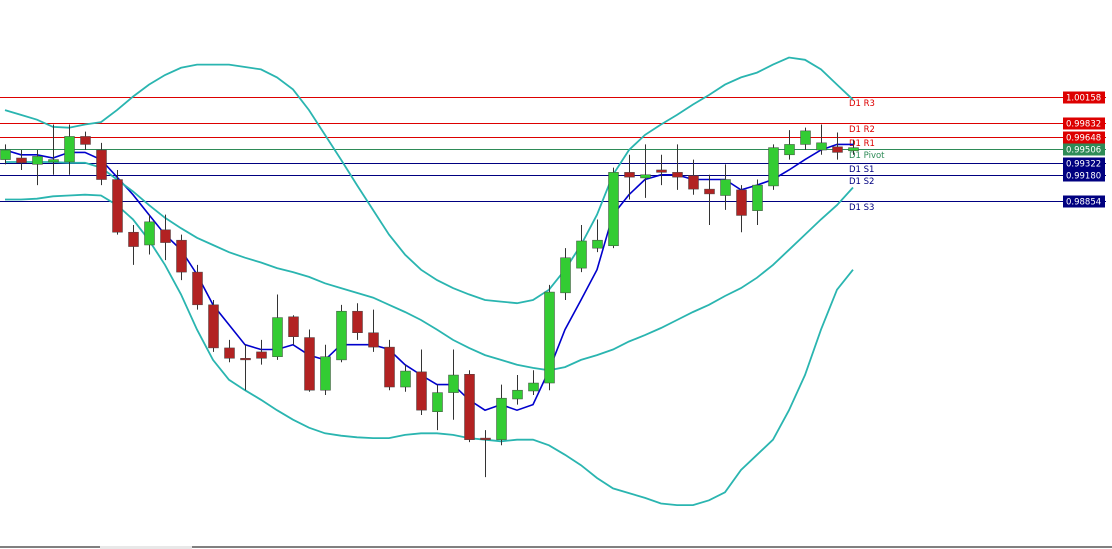  I want to click on price-label: 0.98854, so click(1083, 203).